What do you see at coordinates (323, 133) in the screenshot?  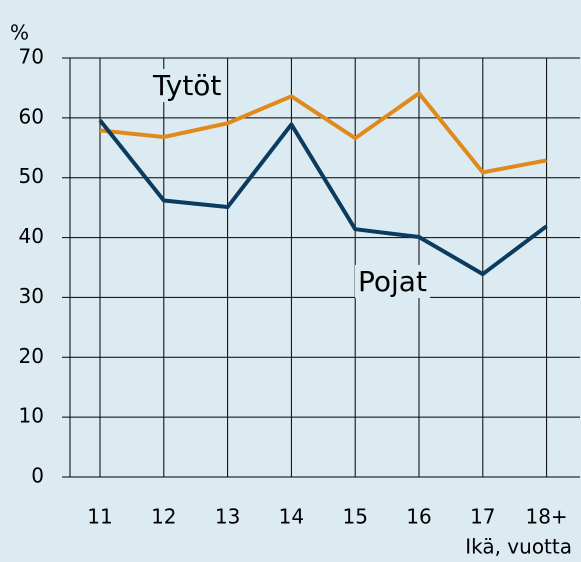 I see `series-line` at bounding box center [323, 133].